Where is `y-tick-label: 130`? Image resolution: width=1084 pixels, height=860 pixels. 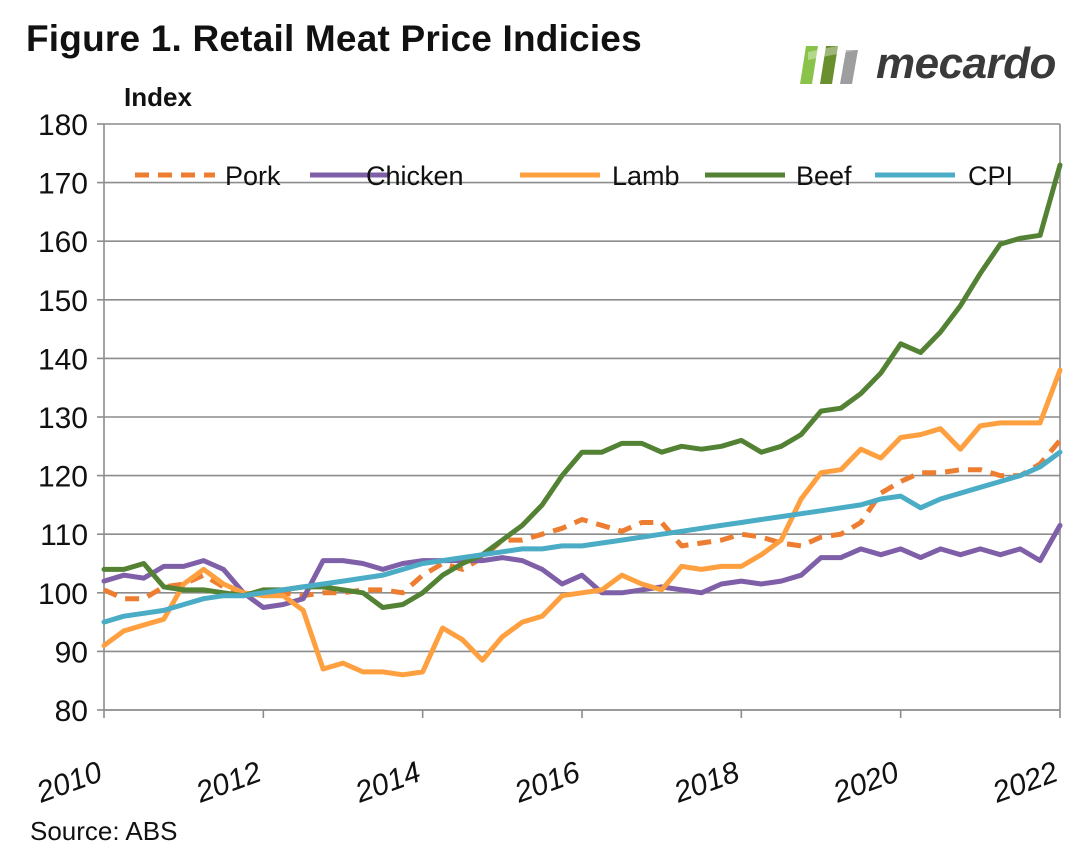
y-tick-label: 130 is located at coordinates (63, 418).